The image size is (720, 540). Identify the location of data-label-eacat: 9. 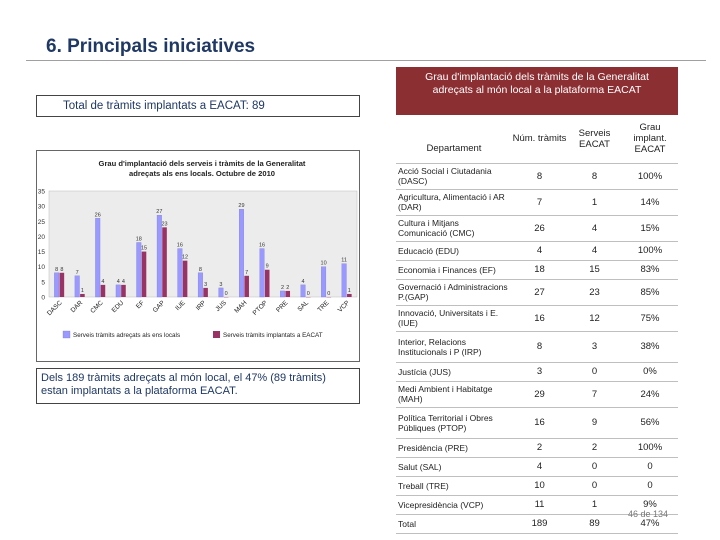
(267, 267).